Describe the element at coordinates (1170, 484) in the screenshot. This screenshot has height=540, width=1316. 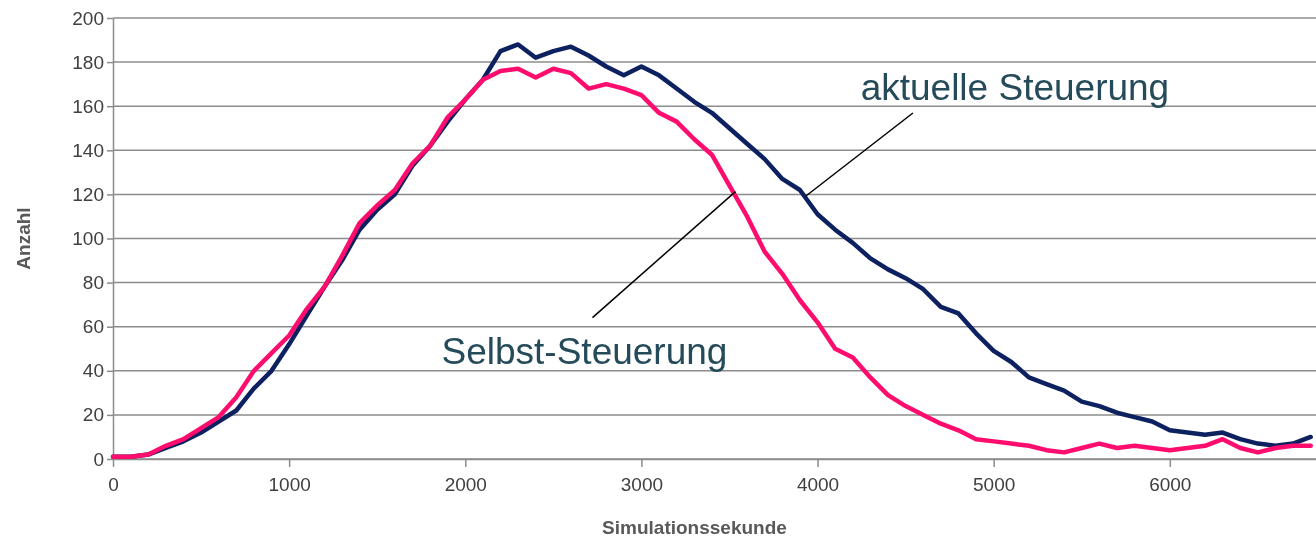
I see `x-tick-label: 6000` at that location.